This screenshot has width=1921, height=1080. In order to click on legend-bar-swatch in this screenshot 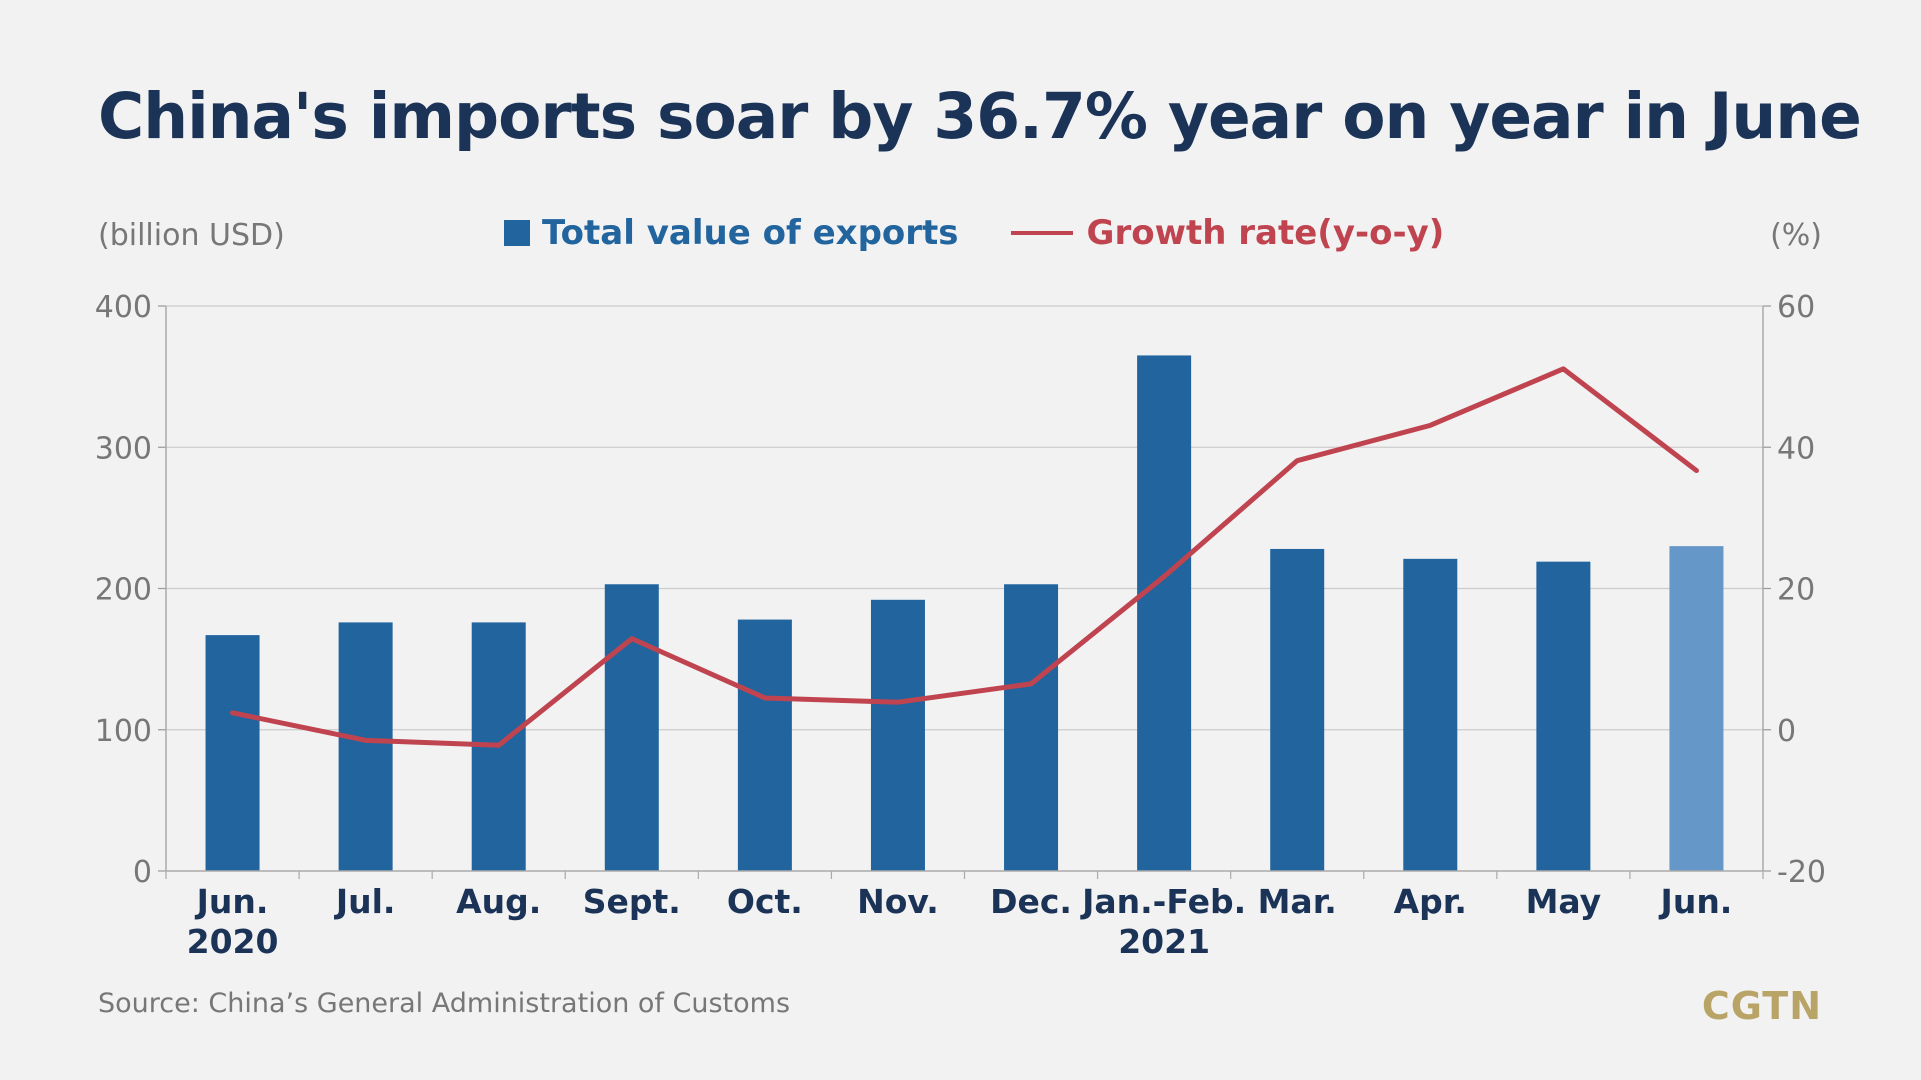, I will do `click(517, 233)`.